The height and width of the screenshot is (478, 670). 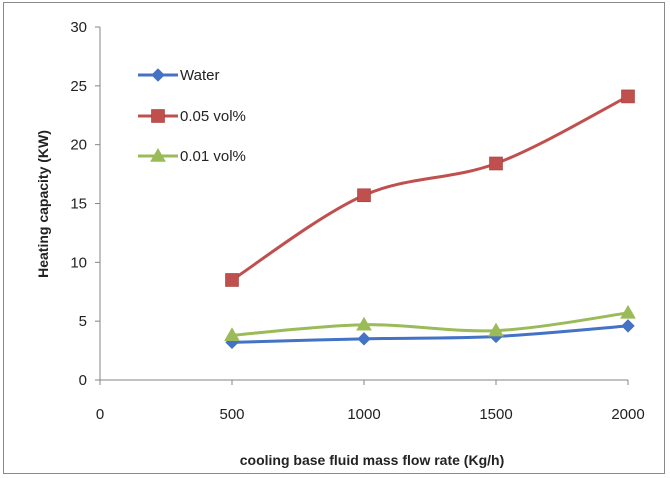 I want to click on legend-label-0-05-vol: 0.05 vol%, so click(x=213, y=116).